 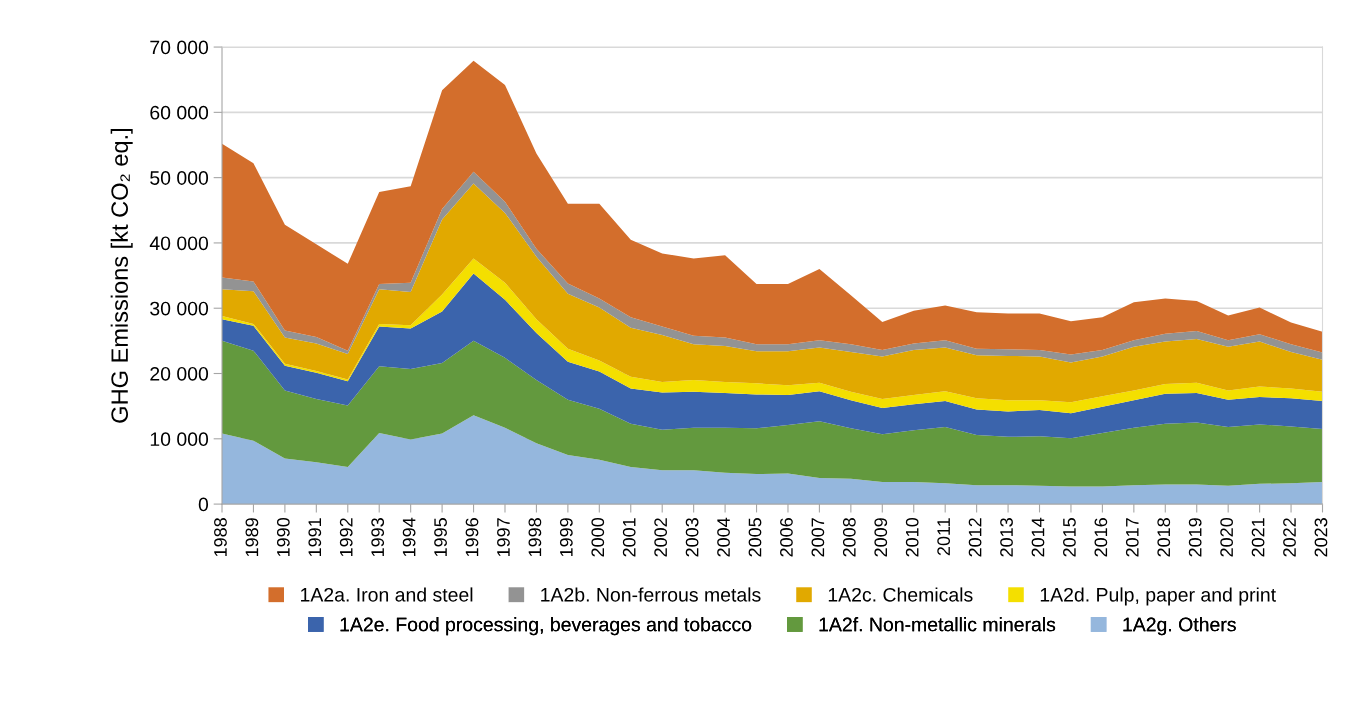 What do you see at coordinates (1289, 537) in the screenshot?
I see `x-tick-label: 2022` at bounding box center [1289, 537].